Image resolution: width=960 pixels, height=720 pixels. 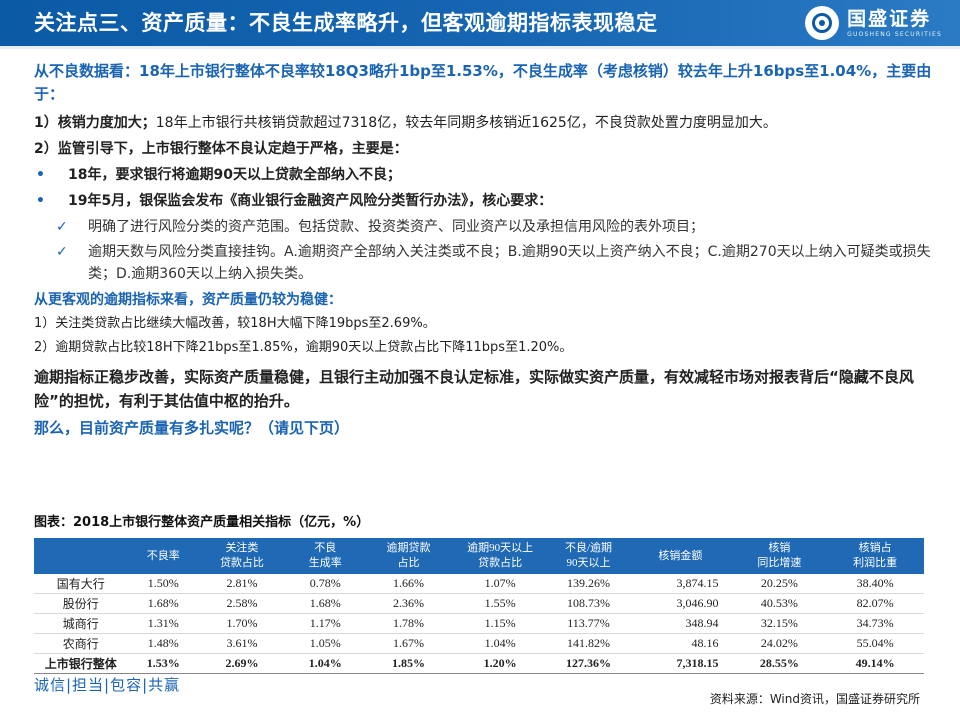 I want to click on logo-subtitle: GUOSHENG SECURITIES, so click(x=894, y=34).